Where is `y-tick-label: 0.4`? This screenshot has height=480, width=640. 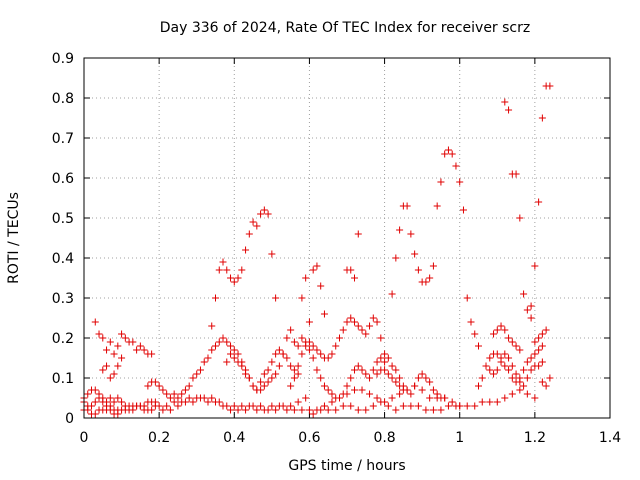 y-tick-label: 0.4 is located at coordinates (63, 259).